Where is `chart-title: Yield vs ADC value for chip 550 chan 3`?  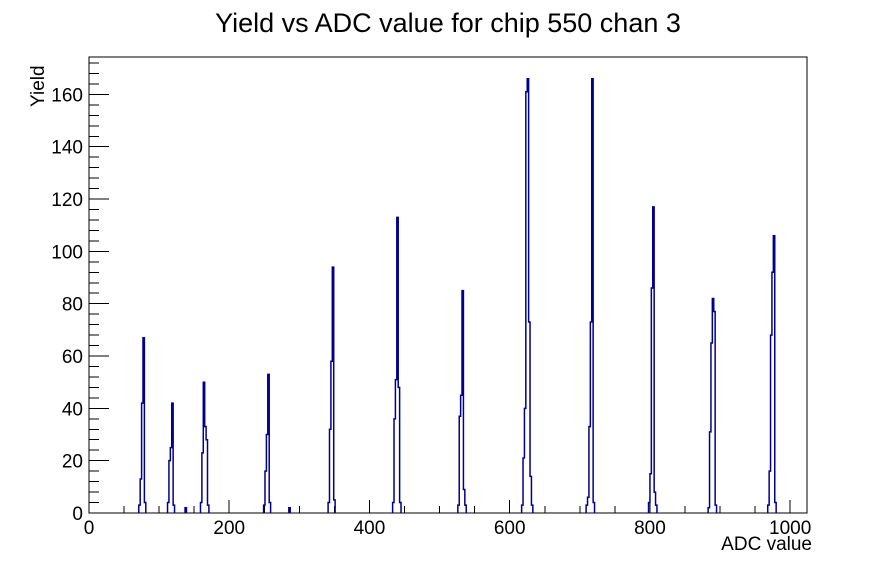 chart-title: Yield vs ADC value for chip 550 chan 3 is located at coordinates (448, 23).